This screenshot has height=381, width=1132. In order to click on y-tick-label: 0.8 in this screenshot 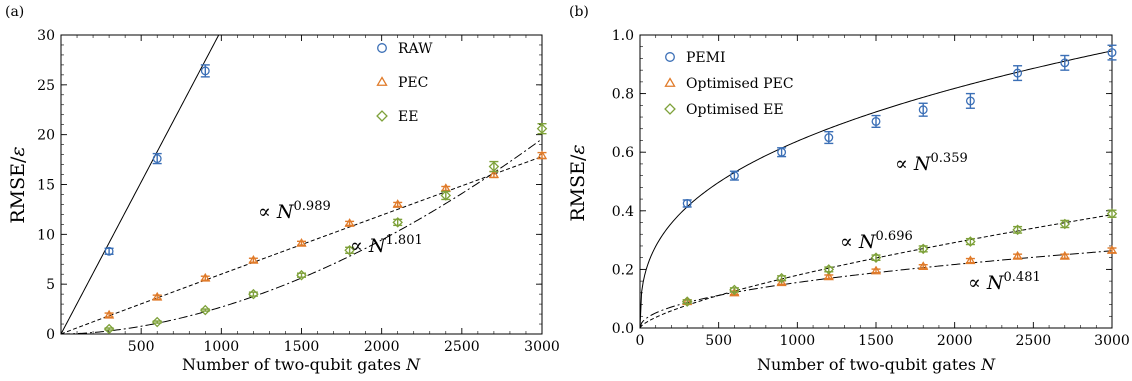, I will do `click(623, 95)`.